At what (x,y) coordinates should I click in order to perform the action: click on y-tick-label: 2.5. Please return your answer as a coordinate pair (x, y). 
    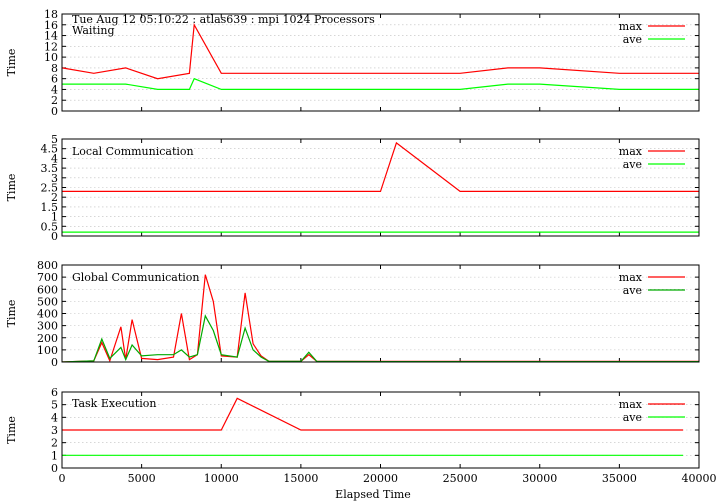
    Looking at the image, I should click on (50, 188).